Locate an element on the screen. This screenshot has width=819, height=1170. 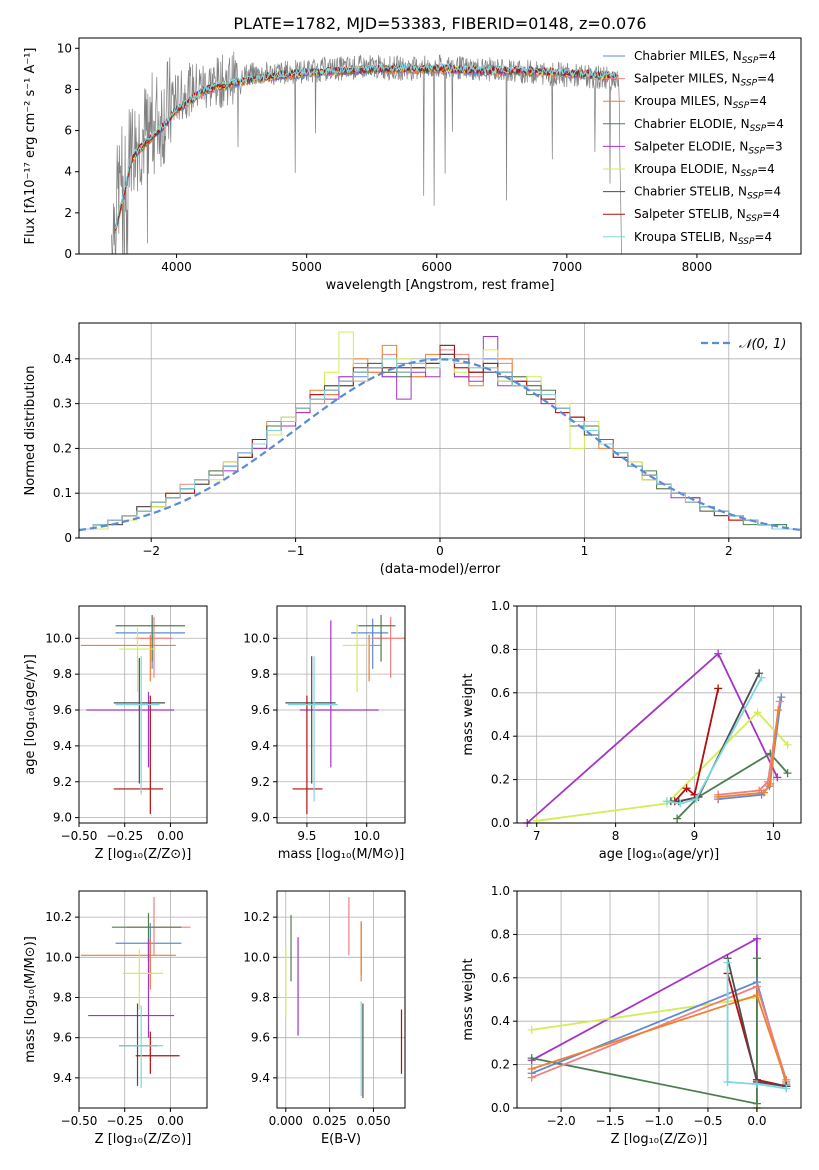
legend-label: Kroupa ELODIE, NSSP=4 is located at coordinates (704, 170).